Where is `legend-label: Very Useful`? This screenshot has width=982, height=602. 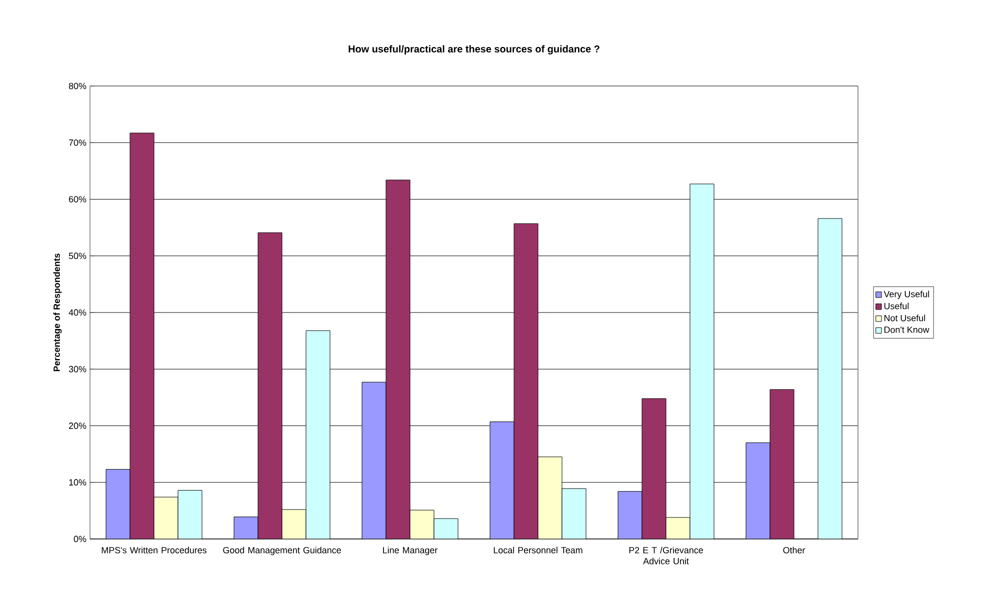
legend-label: Very Useful is located at coordinates (906, 295).